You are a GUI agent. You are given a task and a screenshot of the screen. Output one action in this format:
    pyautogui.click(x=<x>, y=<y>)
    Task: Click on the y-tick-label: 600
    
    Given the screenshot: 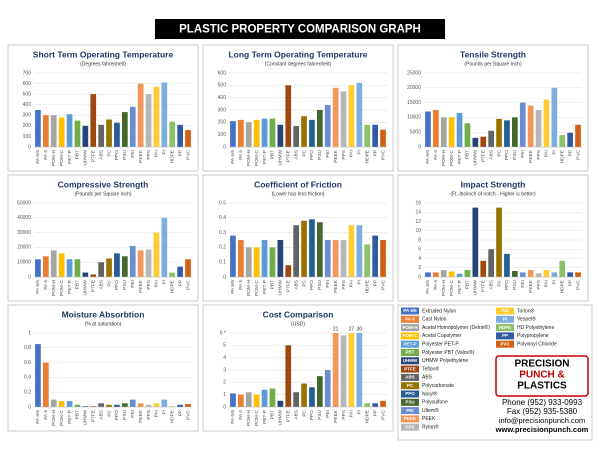 What is the action you would take?
    pyautogui.click(x=222, y=73)
    